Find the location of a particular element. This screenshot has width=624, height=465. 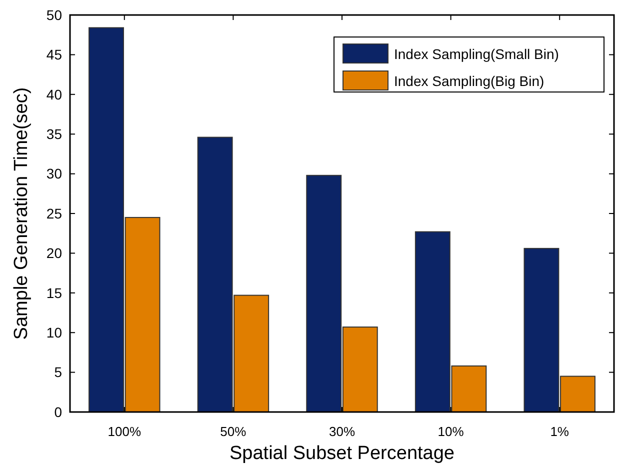

y-tick-label: 5 is located at coordinates (58, 372).